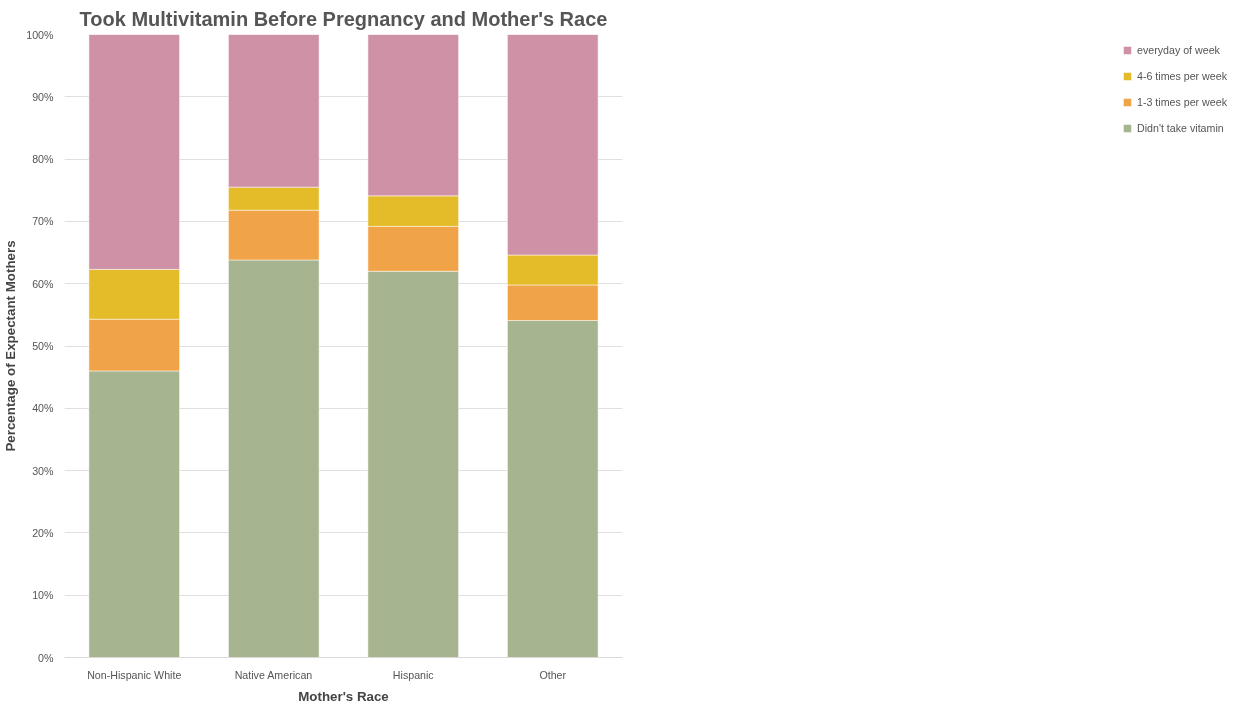 The width and height of the screenshot is (1237, 706). What do you see at coordinates (273, 674) in the screenshot?
I see `x-tick-label: Native American` at bounding box center [273, 674].